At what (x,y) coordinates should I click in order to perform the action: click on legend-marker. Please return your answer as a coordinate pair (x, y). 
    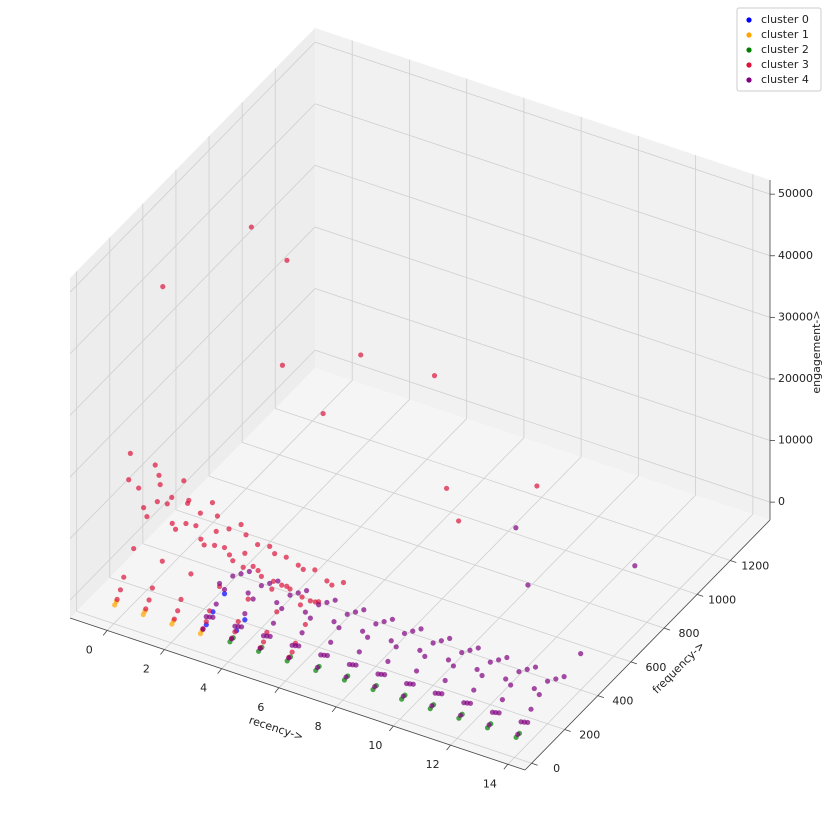
    Looking at the image, I should click on (749, 35).